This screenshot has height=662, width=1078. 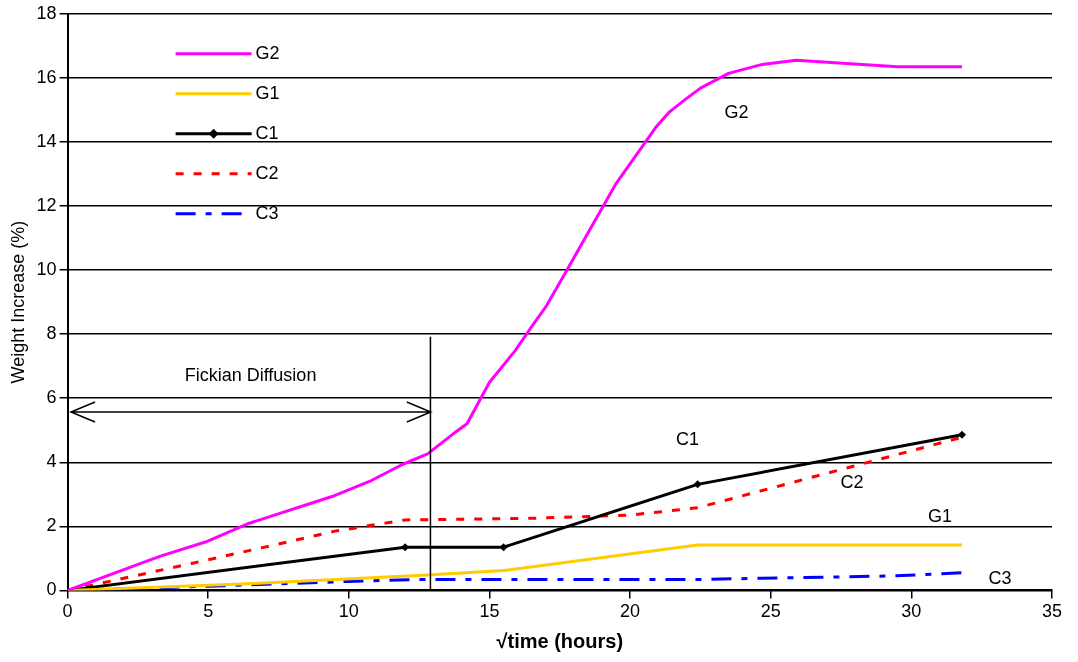 I want to click on text: C3, so click(x=1000, y=577).